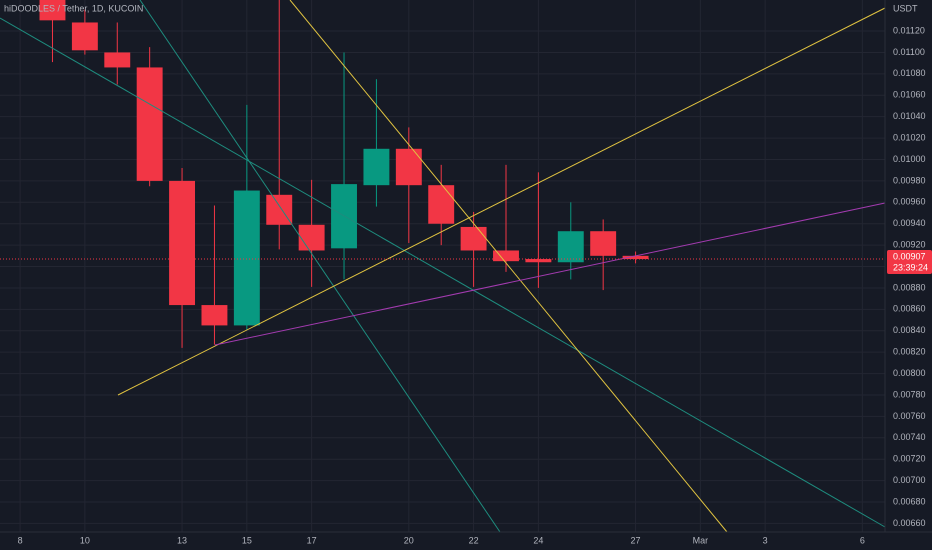  I want to click on y-tick-label: 0.00980, so click(909, 180).